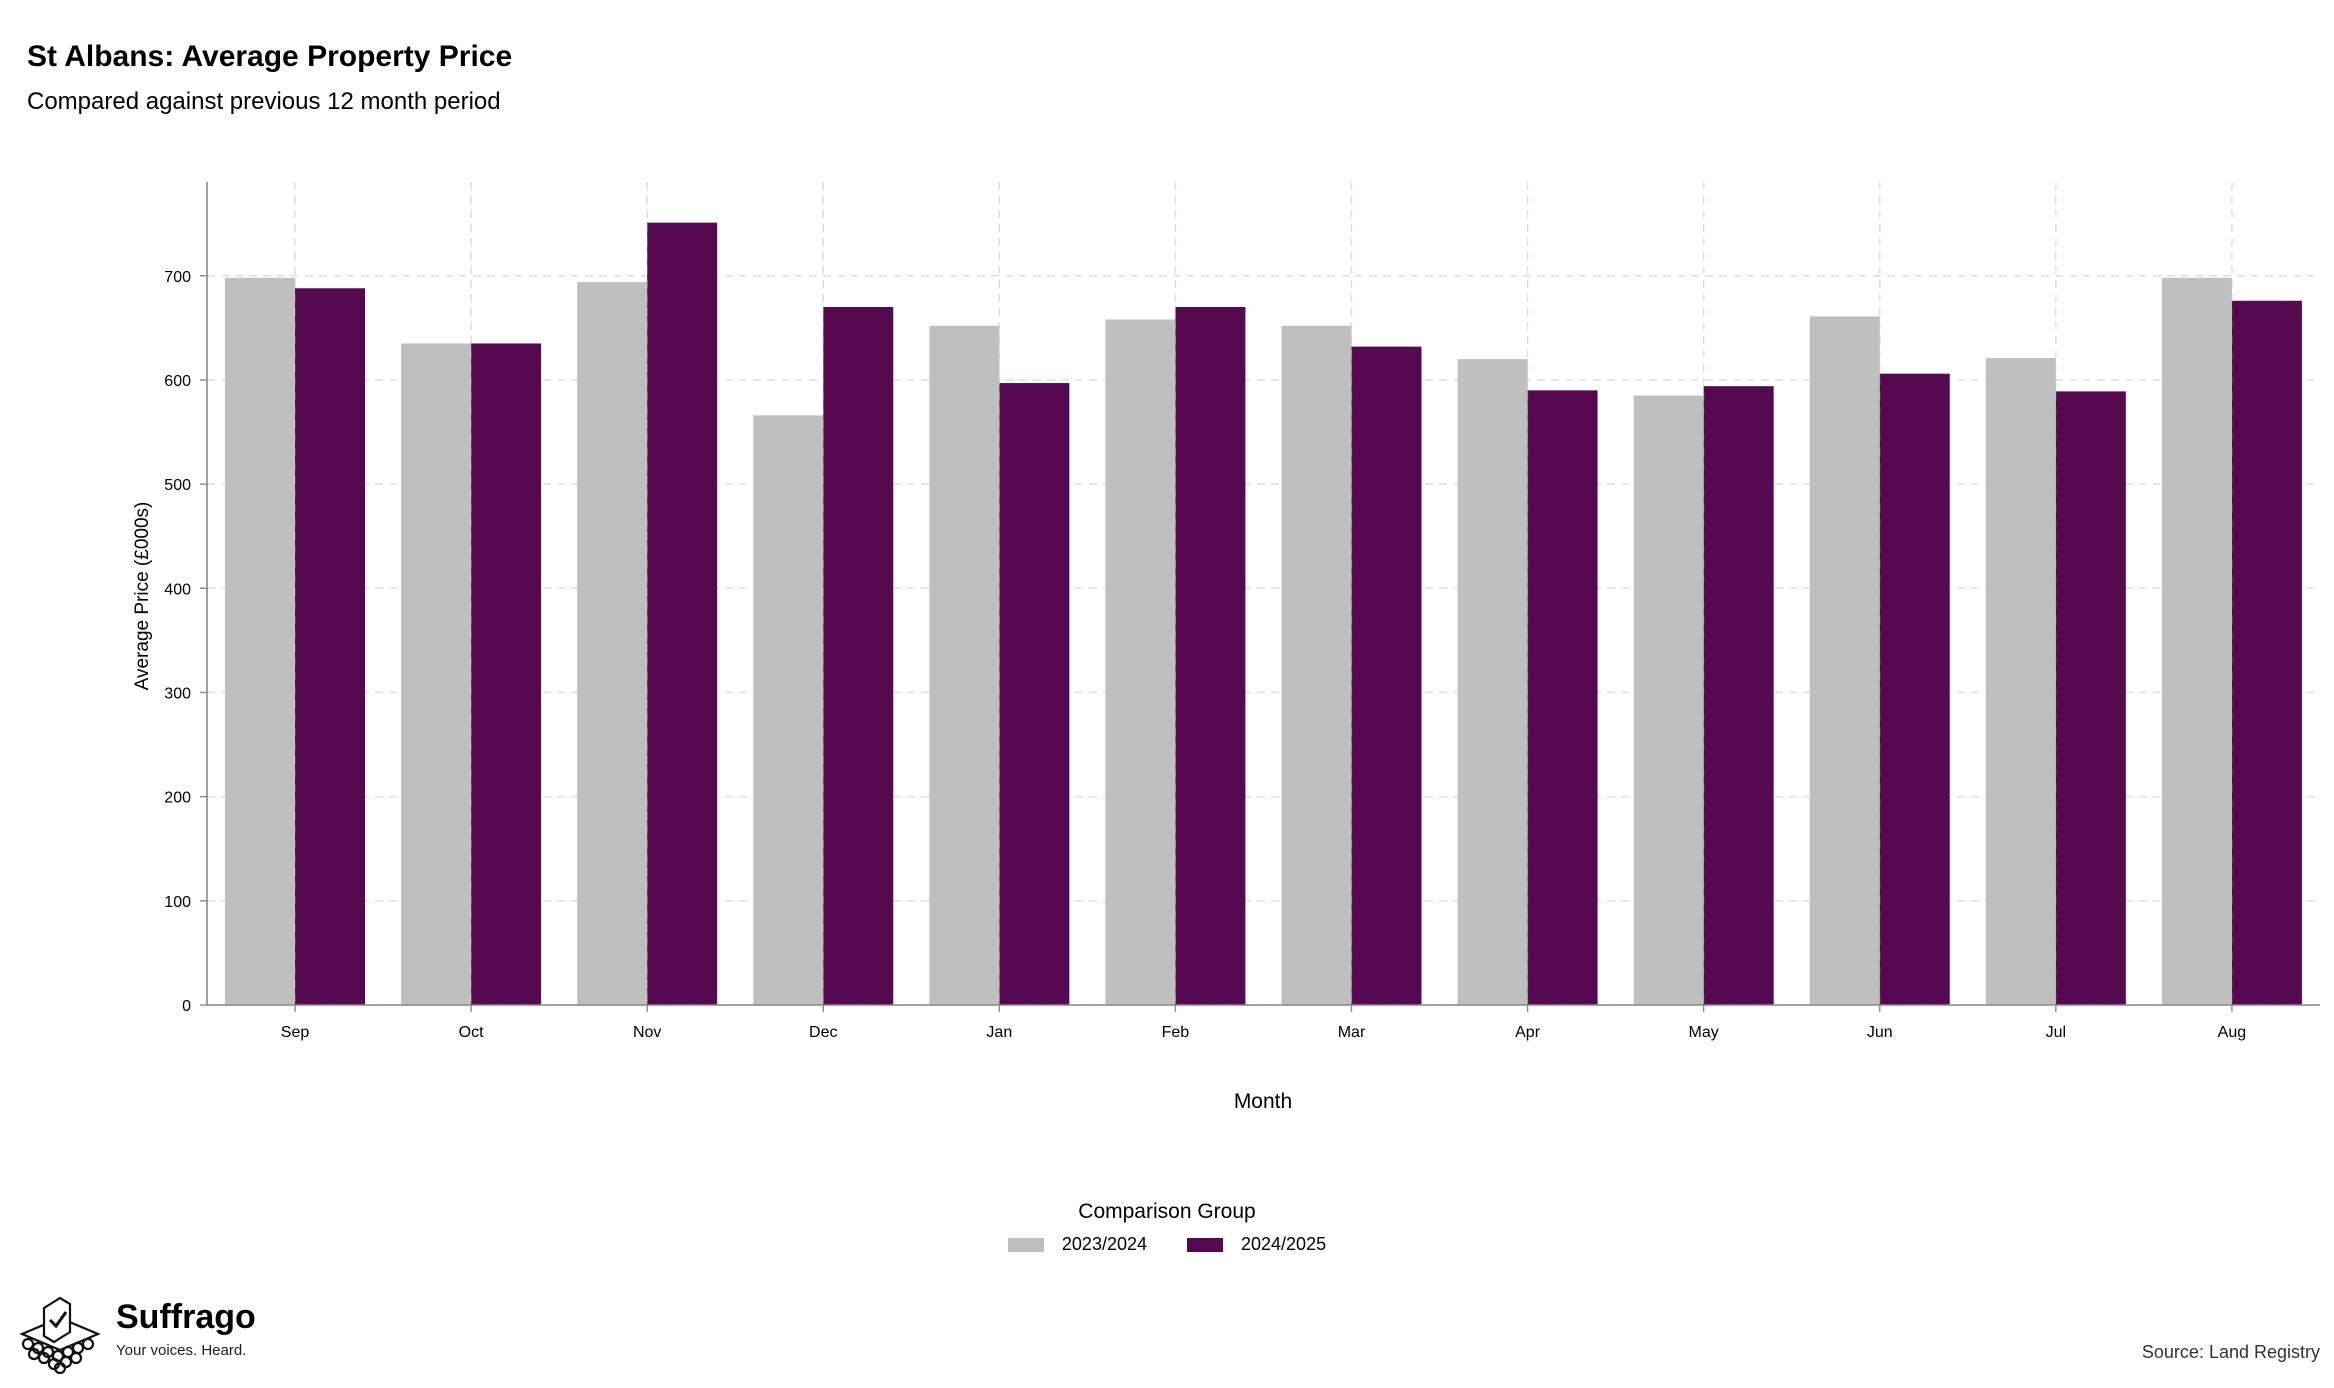 This screenshot has height=1388, width=2334. What do you see at coordinates (1528, 1032) in the screenshot?
I see `x-tick-label: Apr` at bounding box center [1528, 1032].